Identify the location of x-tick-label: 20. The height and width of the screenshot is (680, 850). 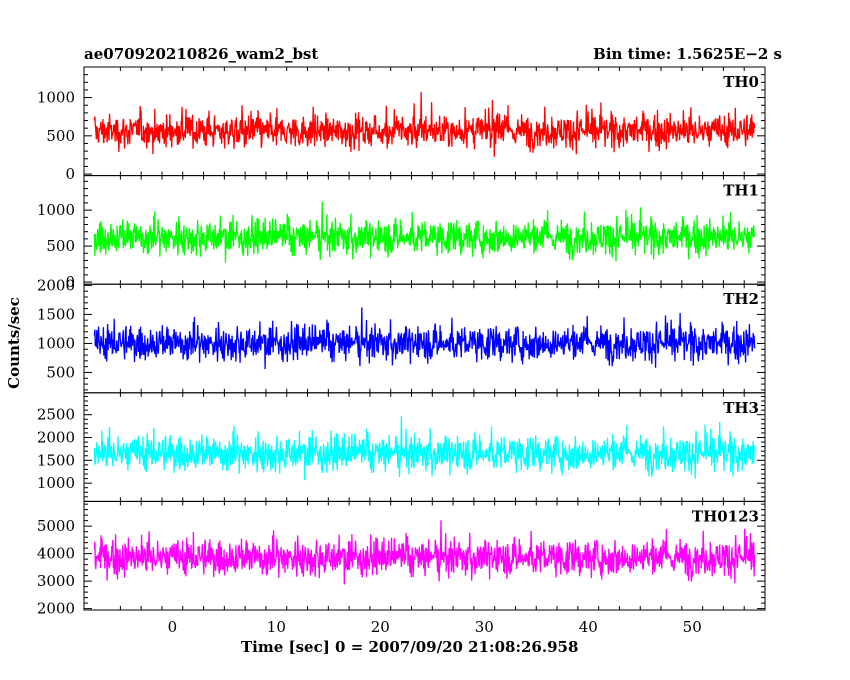
(380, 627).